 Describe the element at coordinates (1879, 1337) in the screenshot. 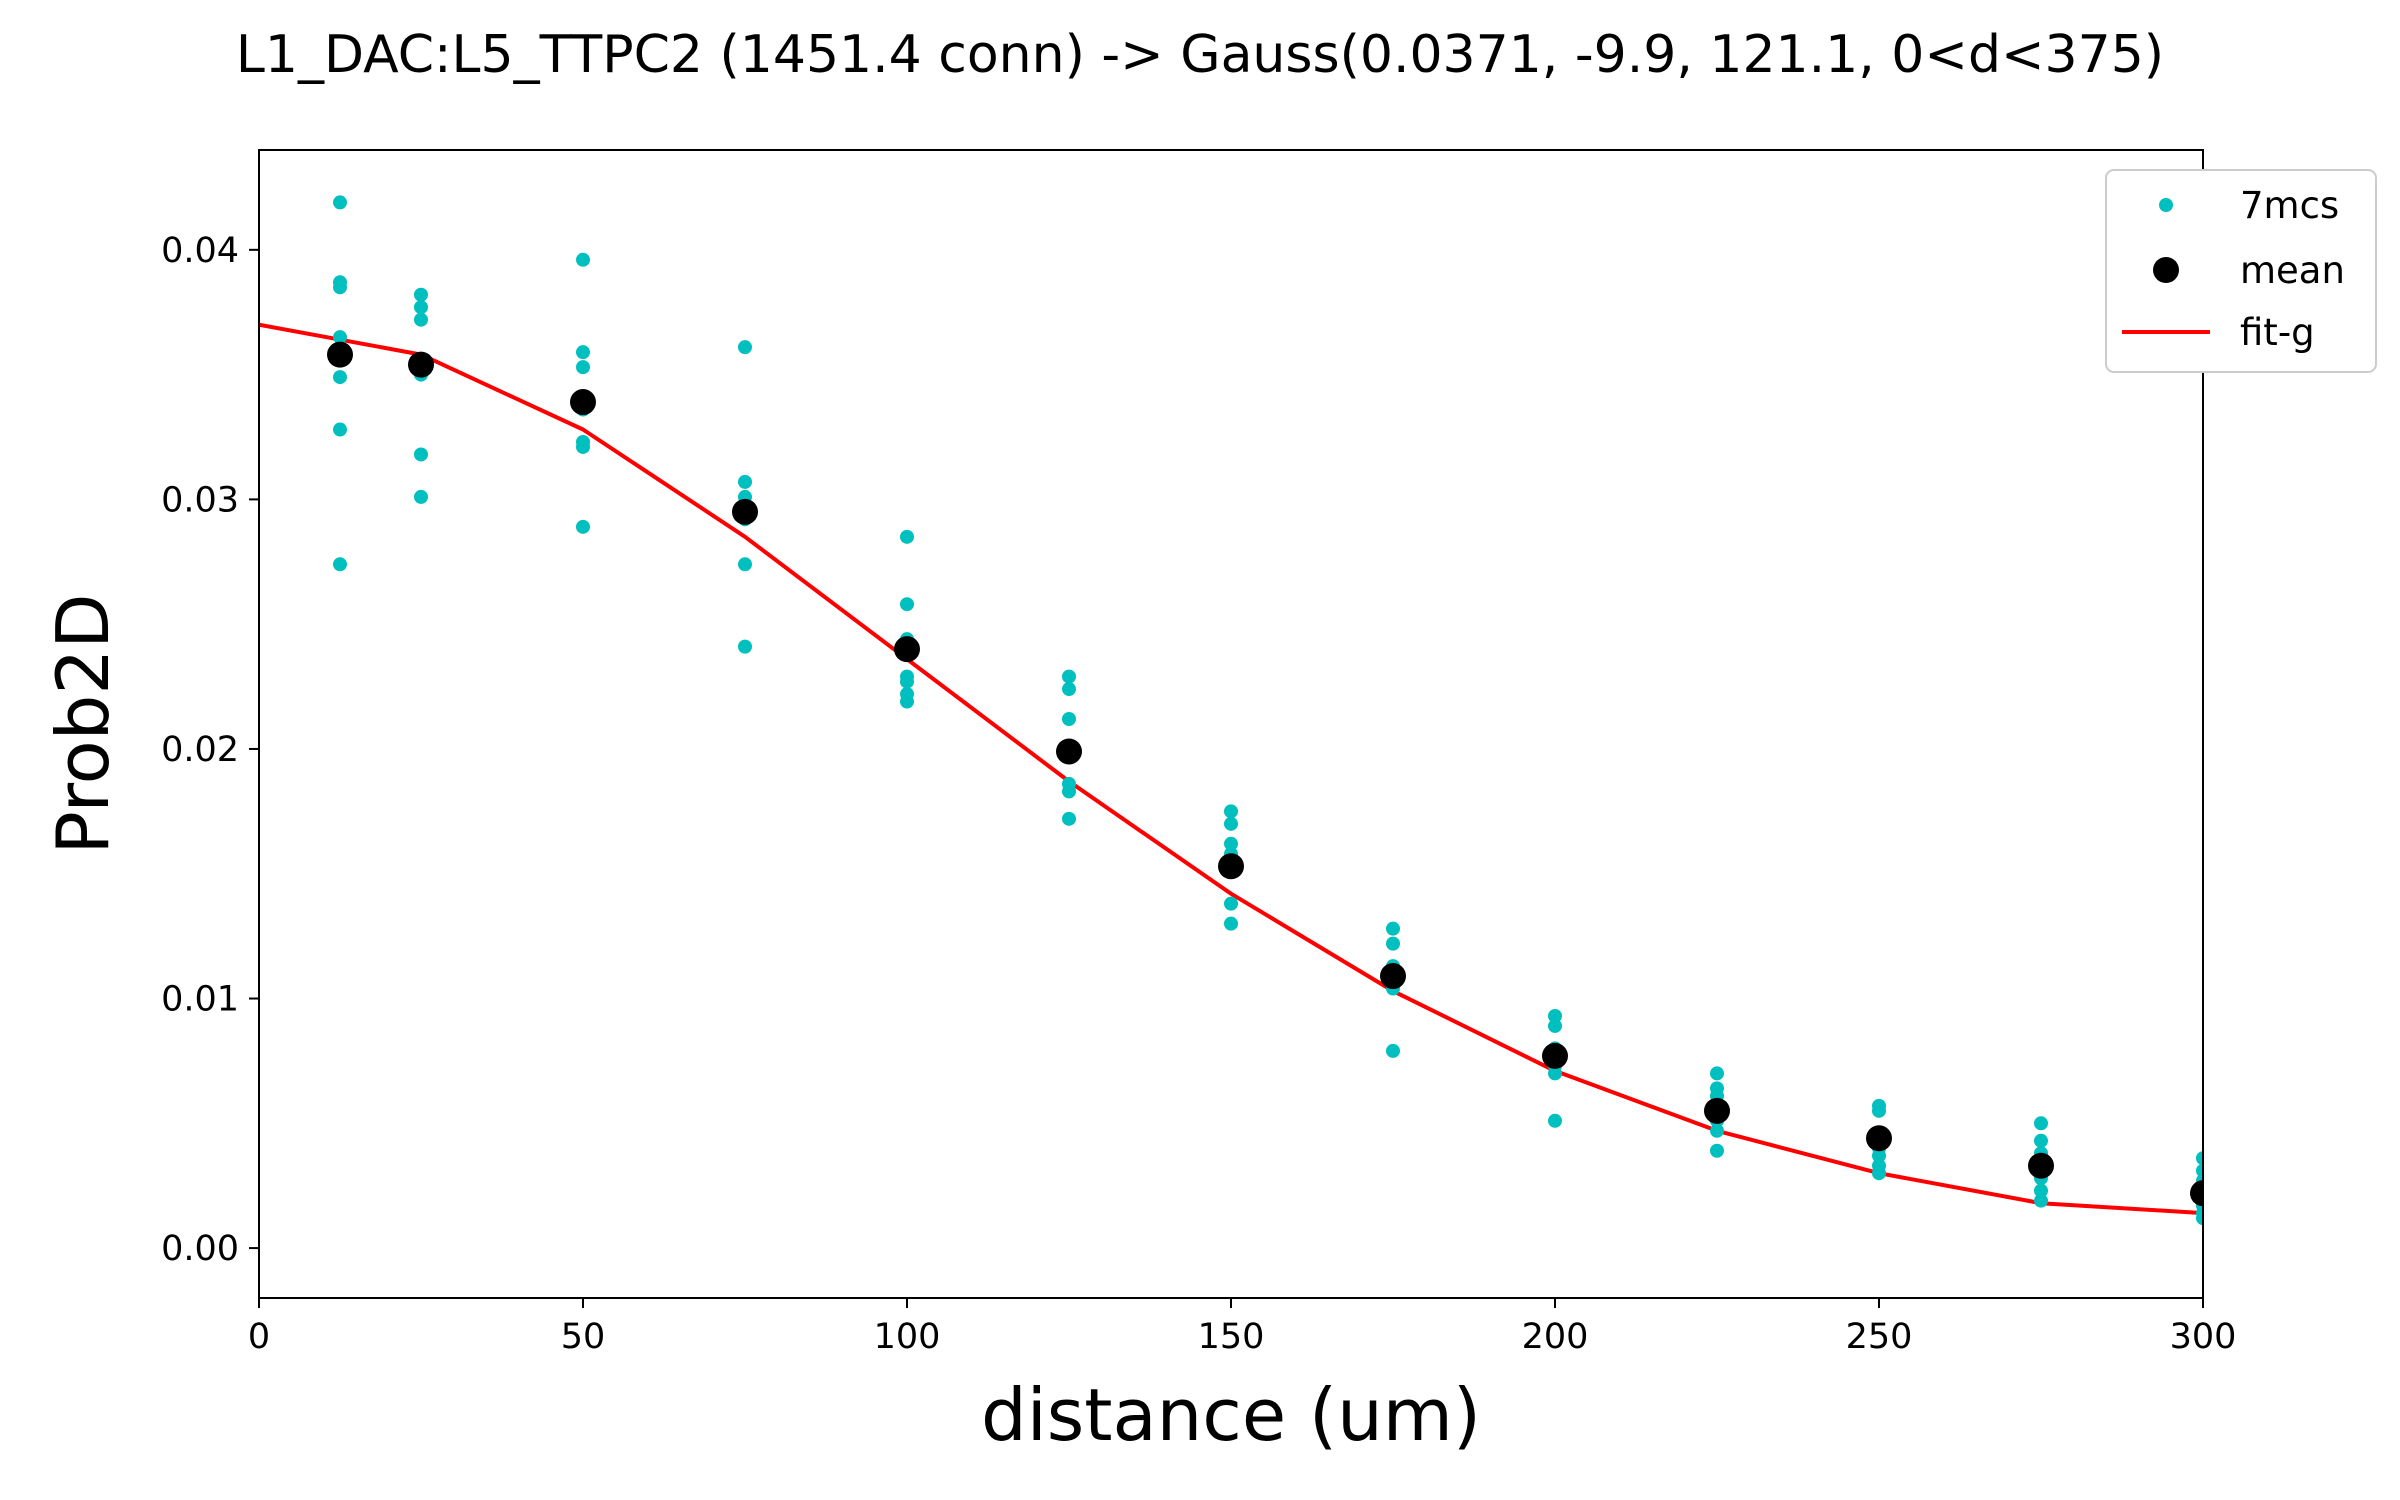

I see `x-tick-label: 250` at that location.